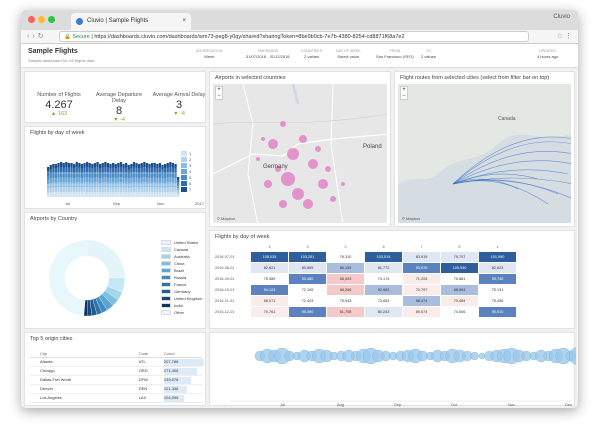 The image size is (600, 439). What do you see at coordinates (191, 312) in the screenshot?
I see `legend-item: Other2,866` at bounding box center [191, 312].